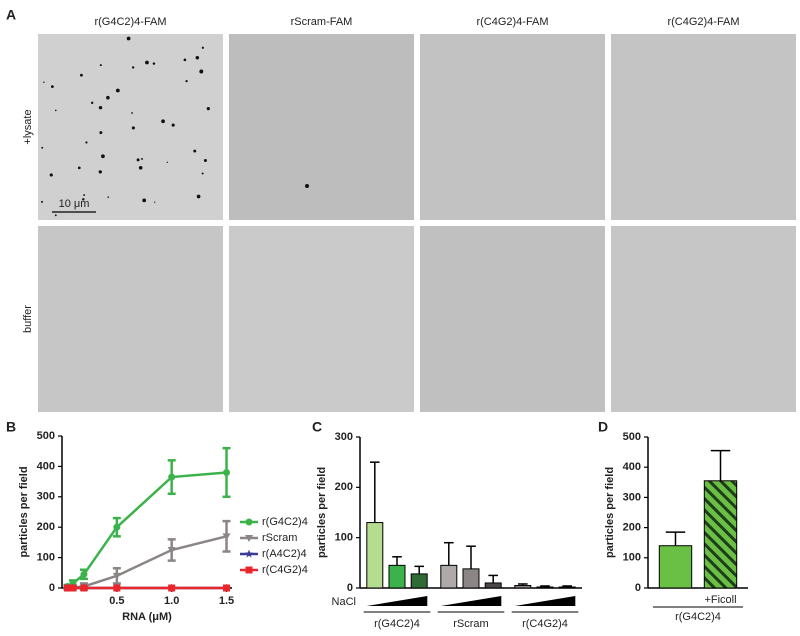 Image resolution: width=800 pixels, height=636 pixels. Describe the element at coordinates (470, 624) in the screenshot. I see `group-label: rScram` at that location.